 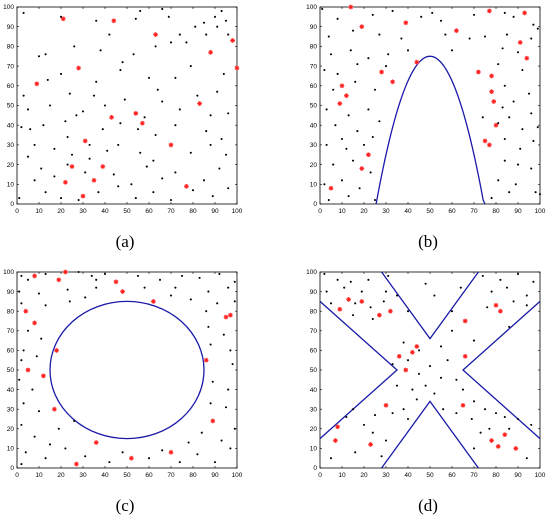 I want to click on x-tick-label: 20, so click(x=364, y=475).